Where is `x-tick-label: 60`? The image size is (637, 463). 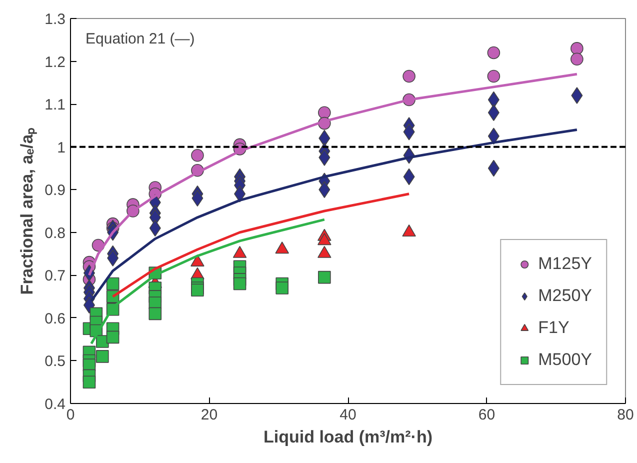
x-tick-label: 60 is located at coordinates (487, 415).